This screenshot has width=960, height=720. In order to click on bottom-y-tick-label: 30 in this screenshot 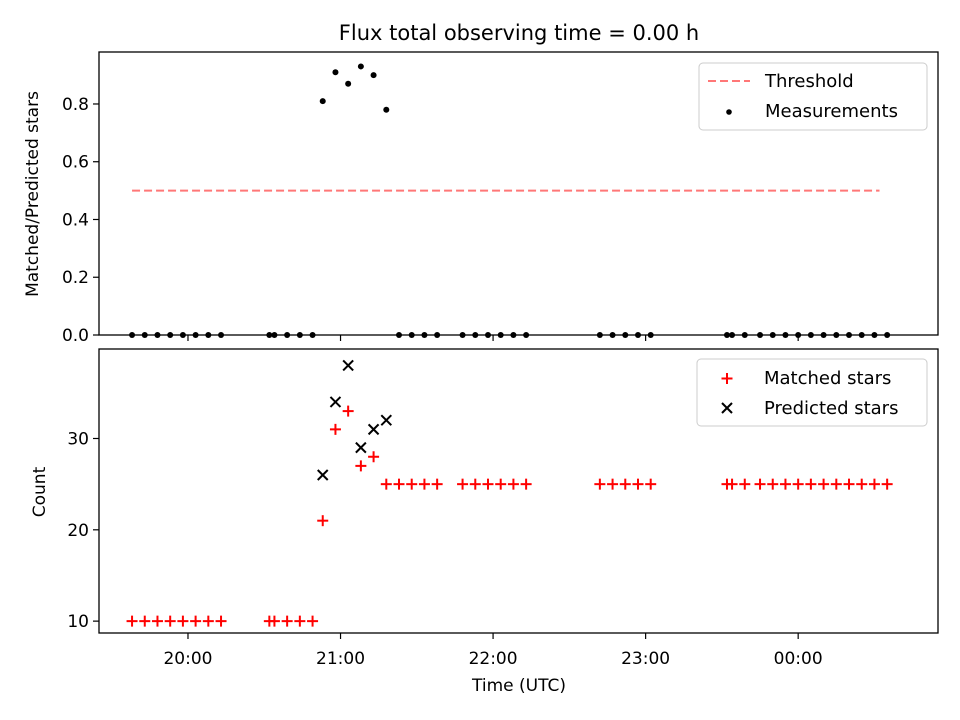, I will do `click(78, 439)`.